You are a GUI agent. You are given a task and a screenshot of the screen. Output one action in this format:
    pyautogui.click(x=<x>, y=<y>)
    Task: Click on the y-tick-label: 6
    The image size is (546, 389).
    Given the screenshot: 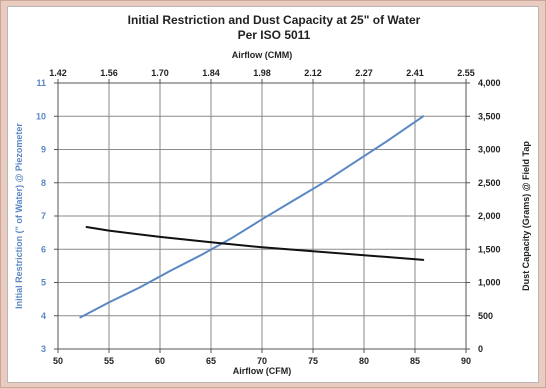 What is the action you would take?
    pyautogui.click(x=43, y=249)
    